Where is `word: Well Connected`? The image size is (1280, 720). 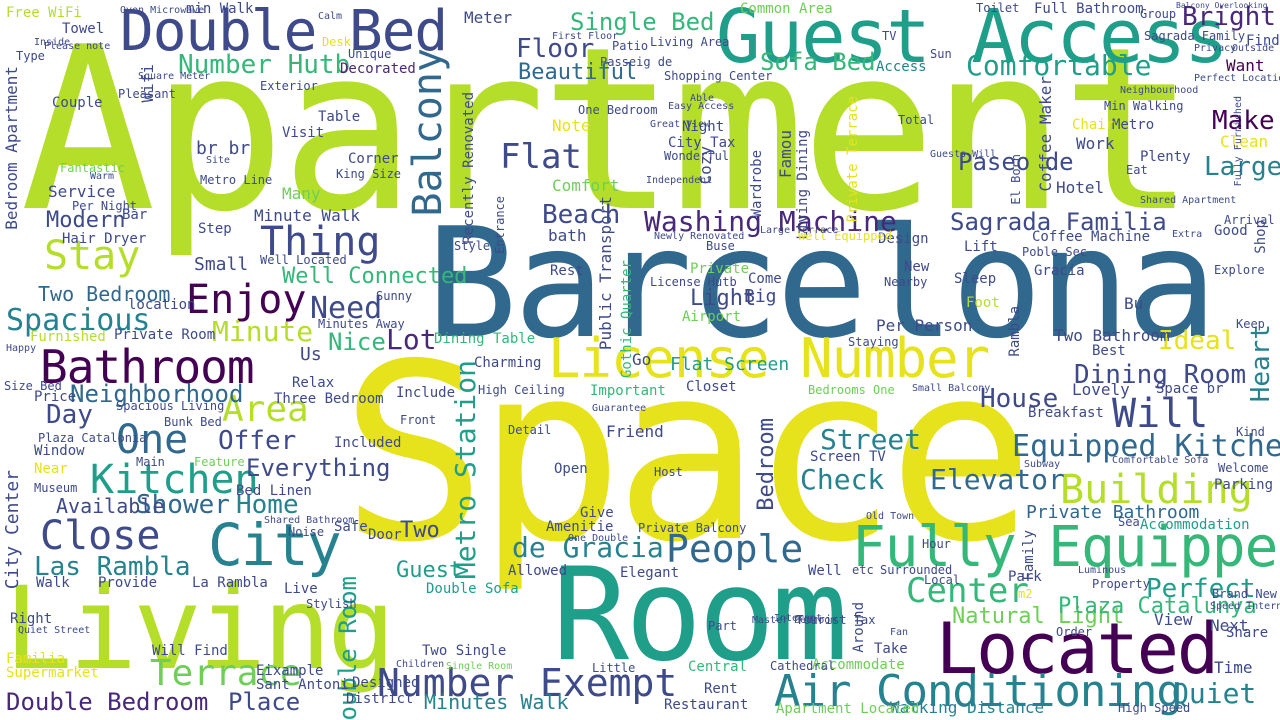 word: Well Connected is located at coordinates (375, 276).